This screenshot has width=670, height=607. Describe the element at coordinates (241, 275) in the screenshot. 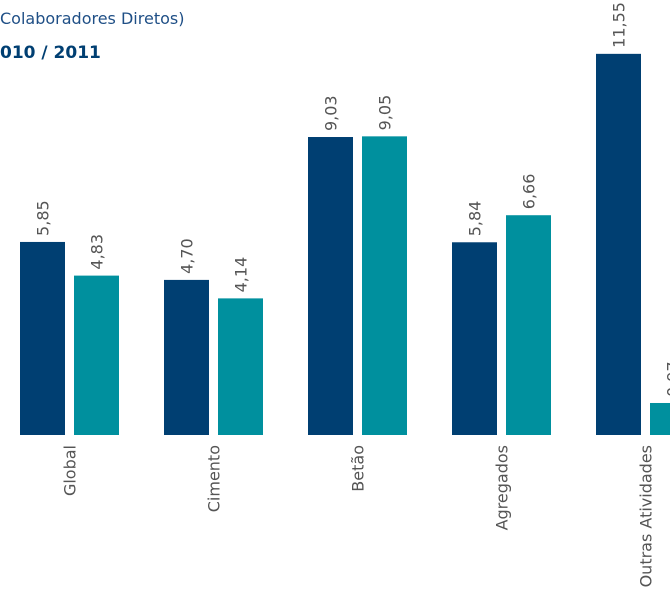

I see `value-label: 4,14` at that location.